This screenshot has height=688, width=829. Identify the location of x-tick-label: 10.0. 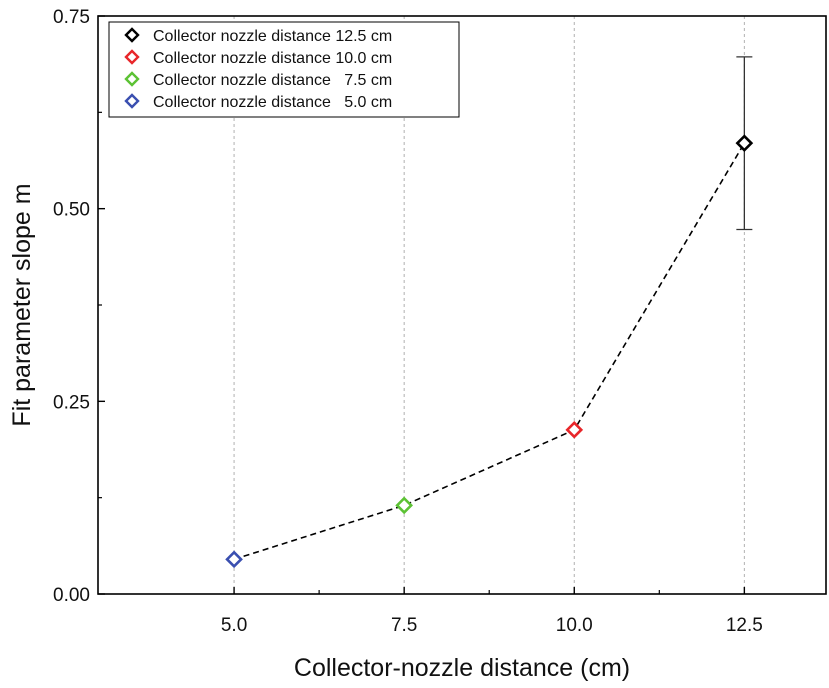
(574, 625).